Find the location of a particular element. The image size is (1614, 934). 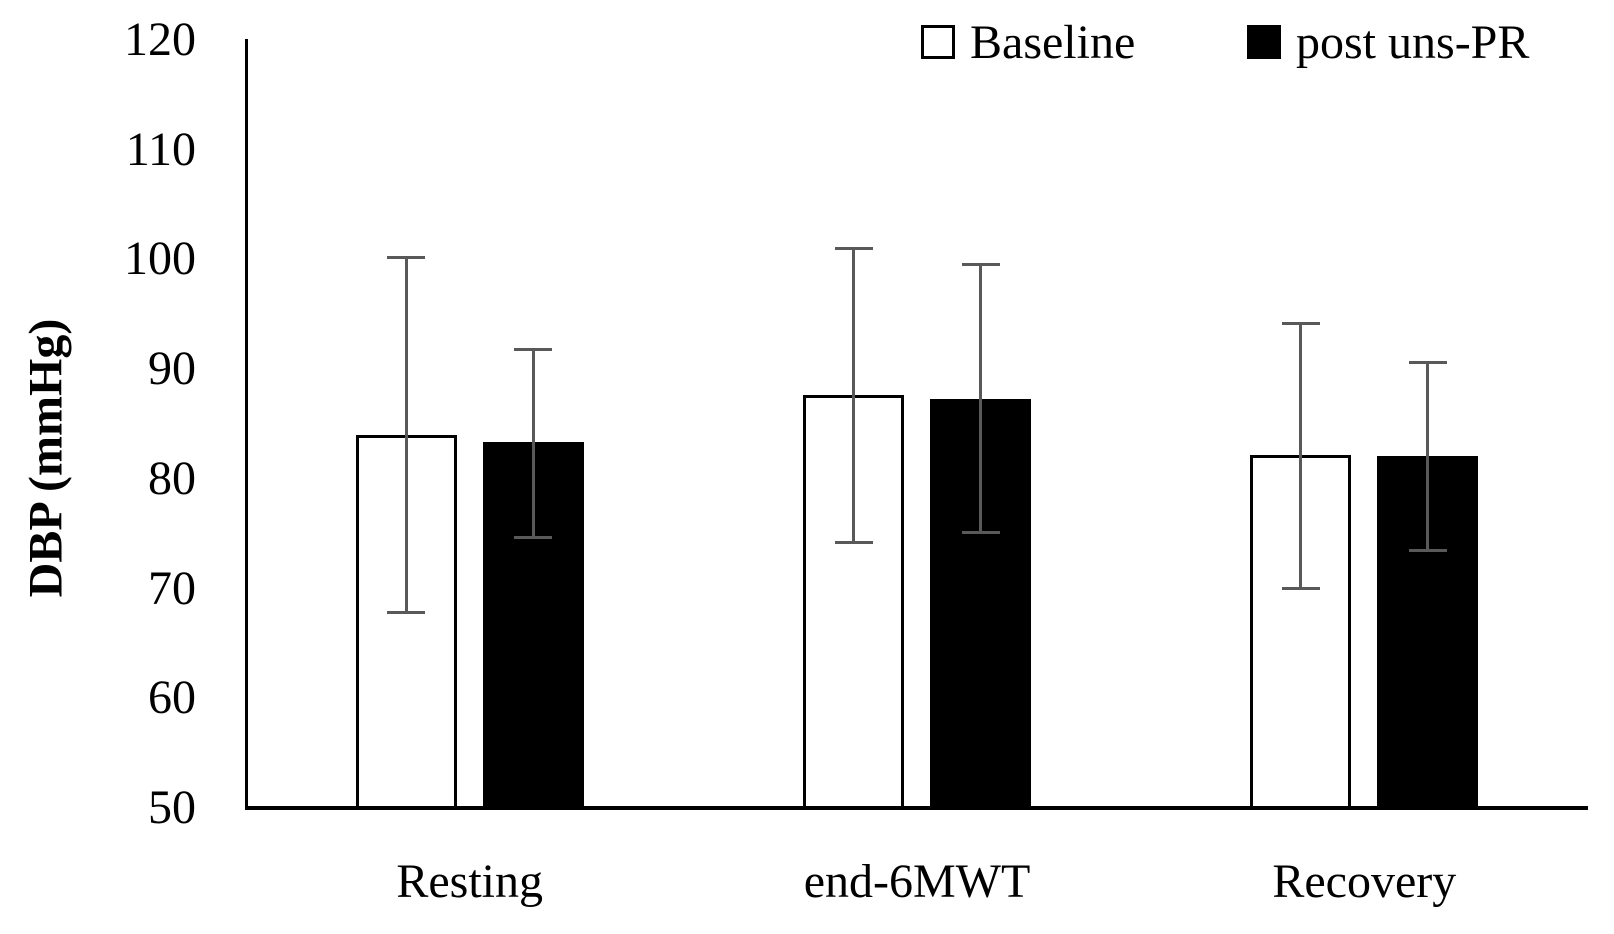

error-bar-whisker-baseline-end-6mwt is located at coordinates (853, 395).